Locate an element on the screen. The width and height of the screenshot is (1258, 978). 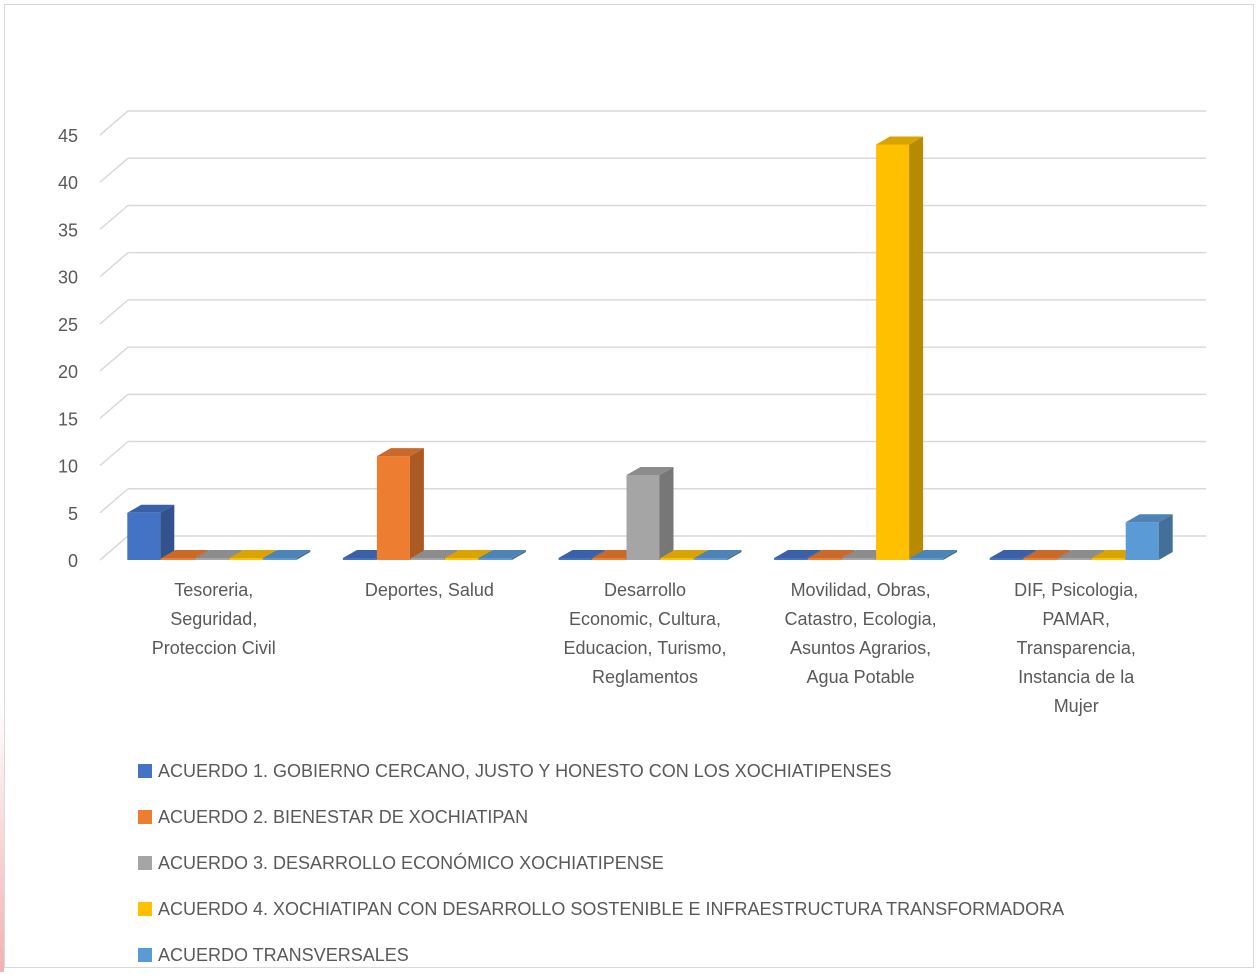
legend-label: ACUERDO 2. BIENESTAR DE XOCHIATIPAN is located at coordinates (343, 816).